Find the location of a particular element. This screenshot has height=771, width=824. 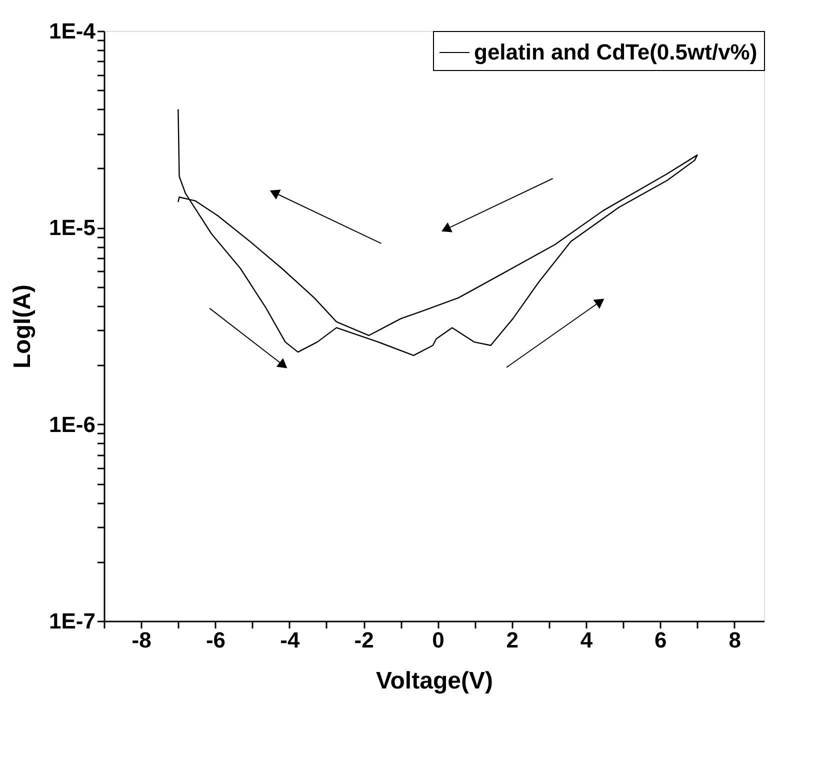

x-tick-label: -6 is located at coordinates (216, 640).